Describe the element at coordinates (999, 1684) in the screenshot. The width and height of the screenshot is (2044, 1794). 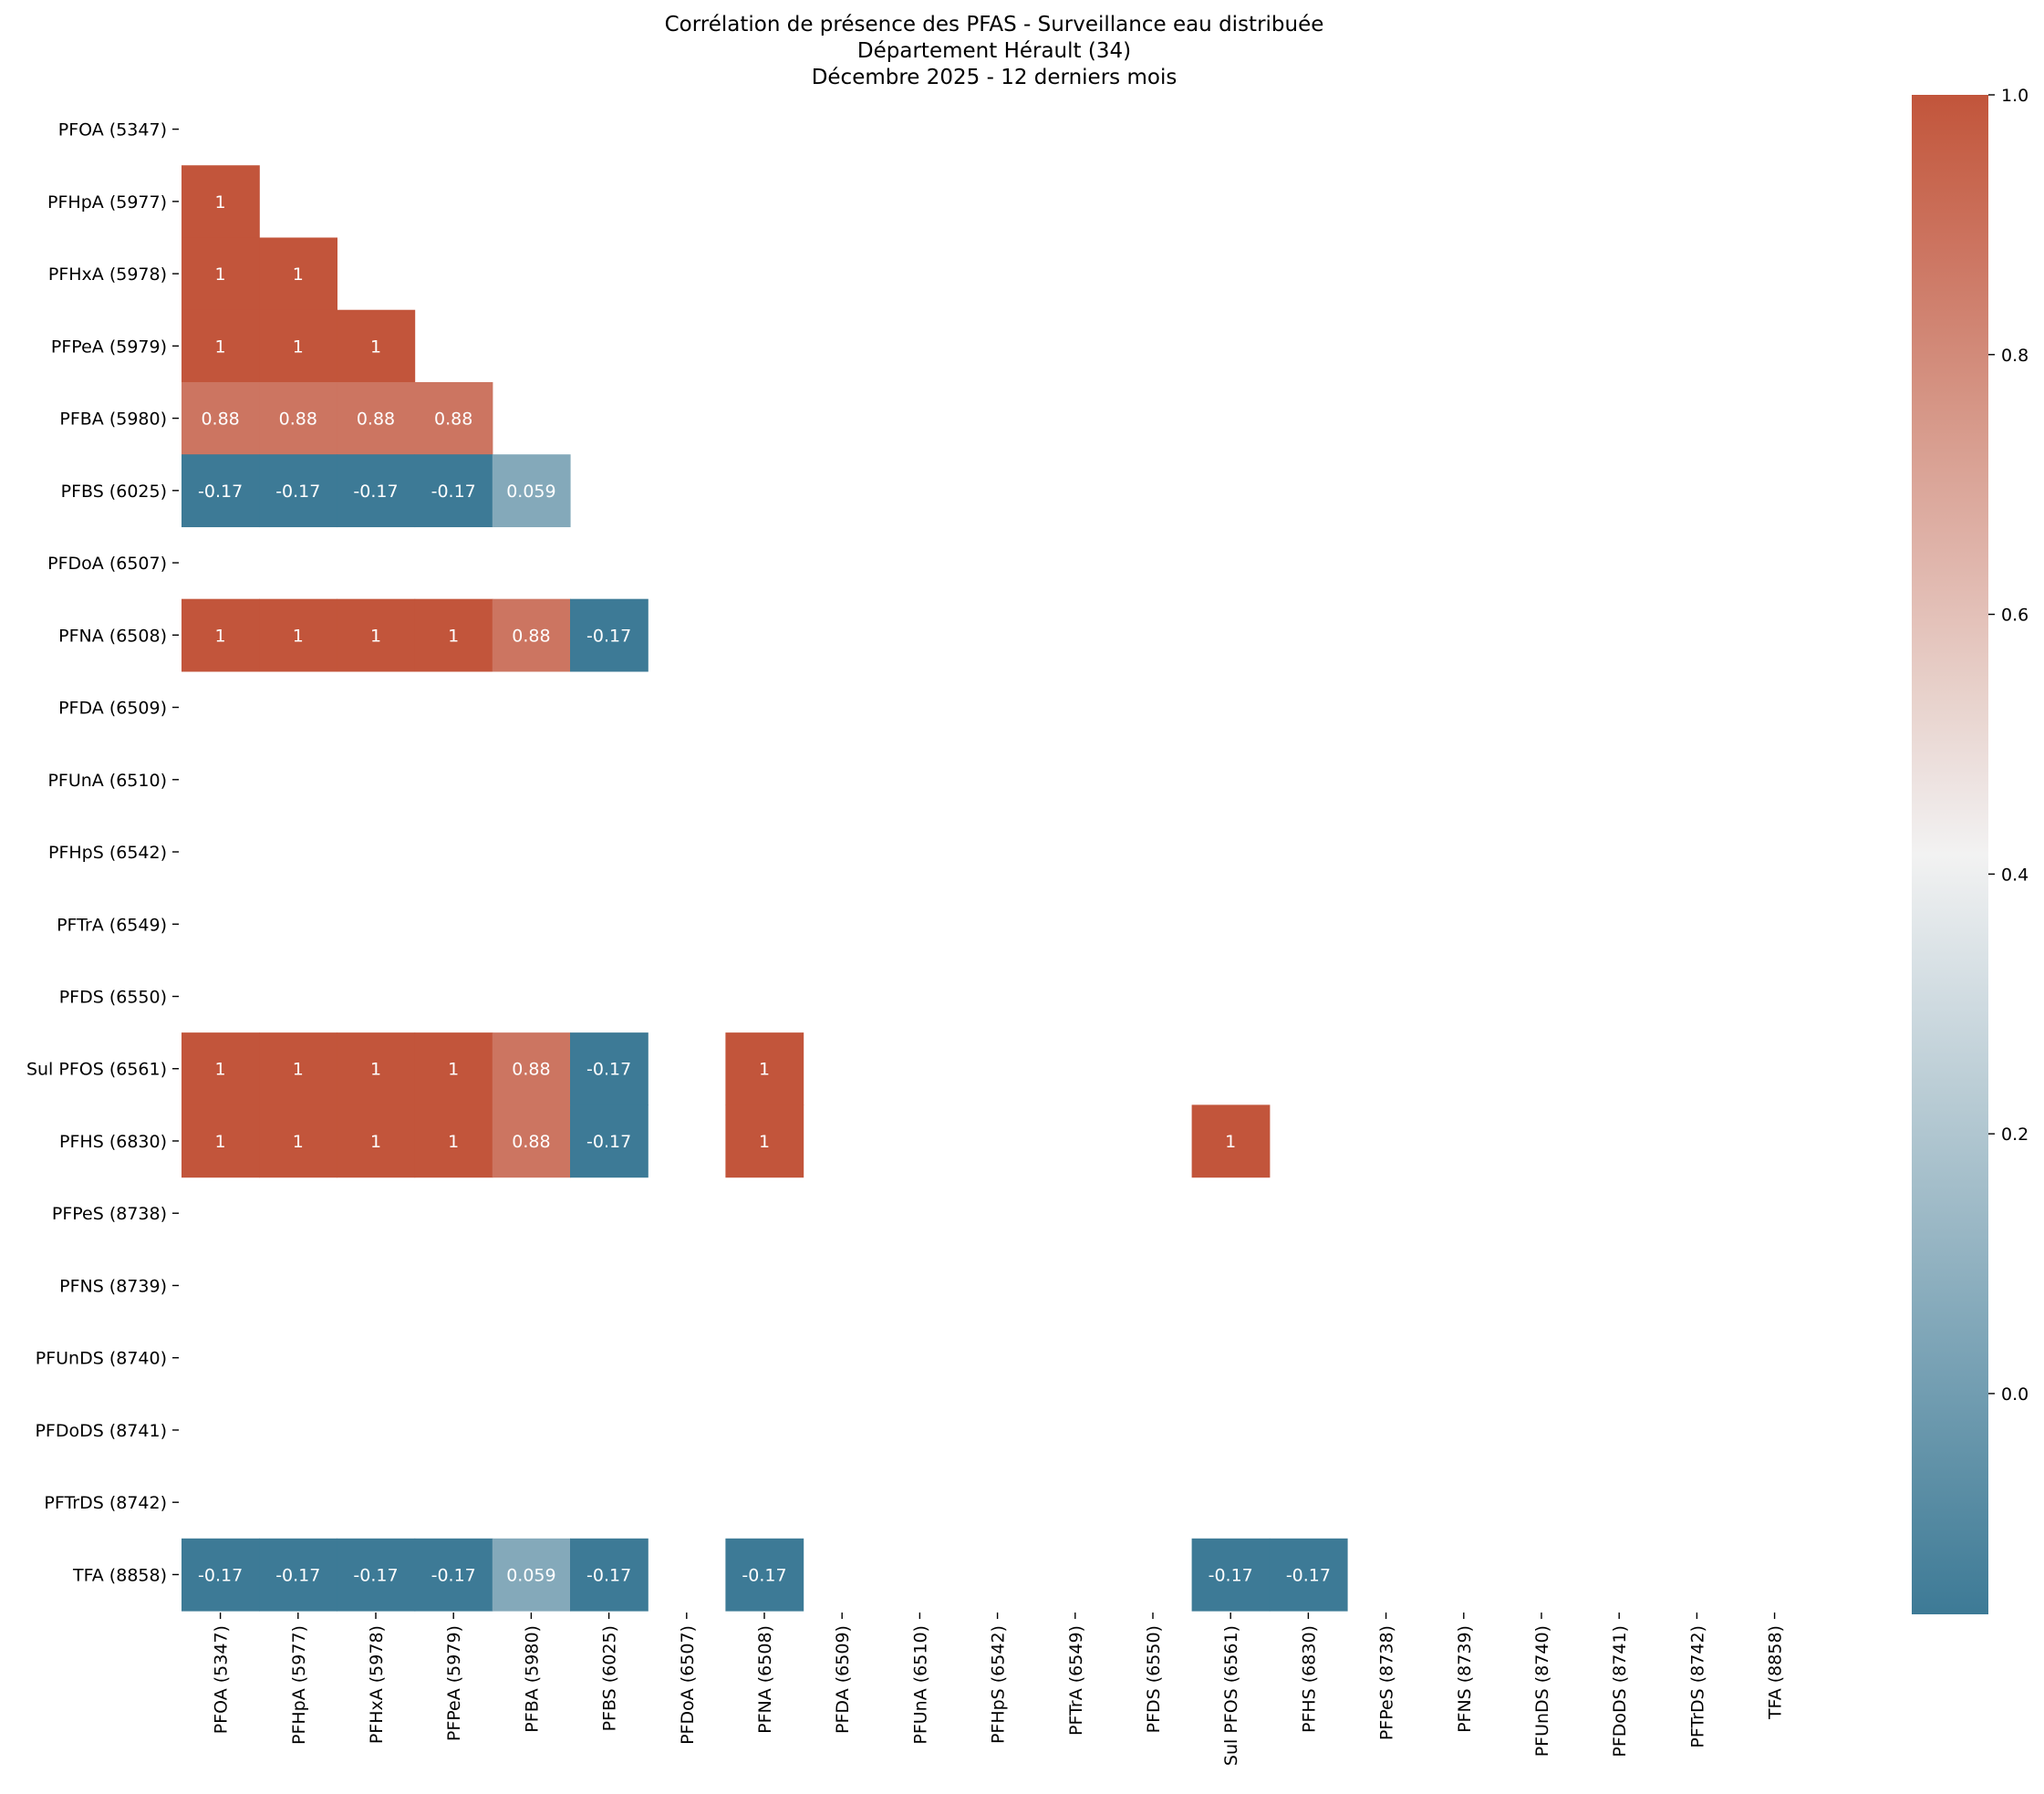
I see `x-tick-label-pfhps-6542: PFHpS (6542)` at that location.